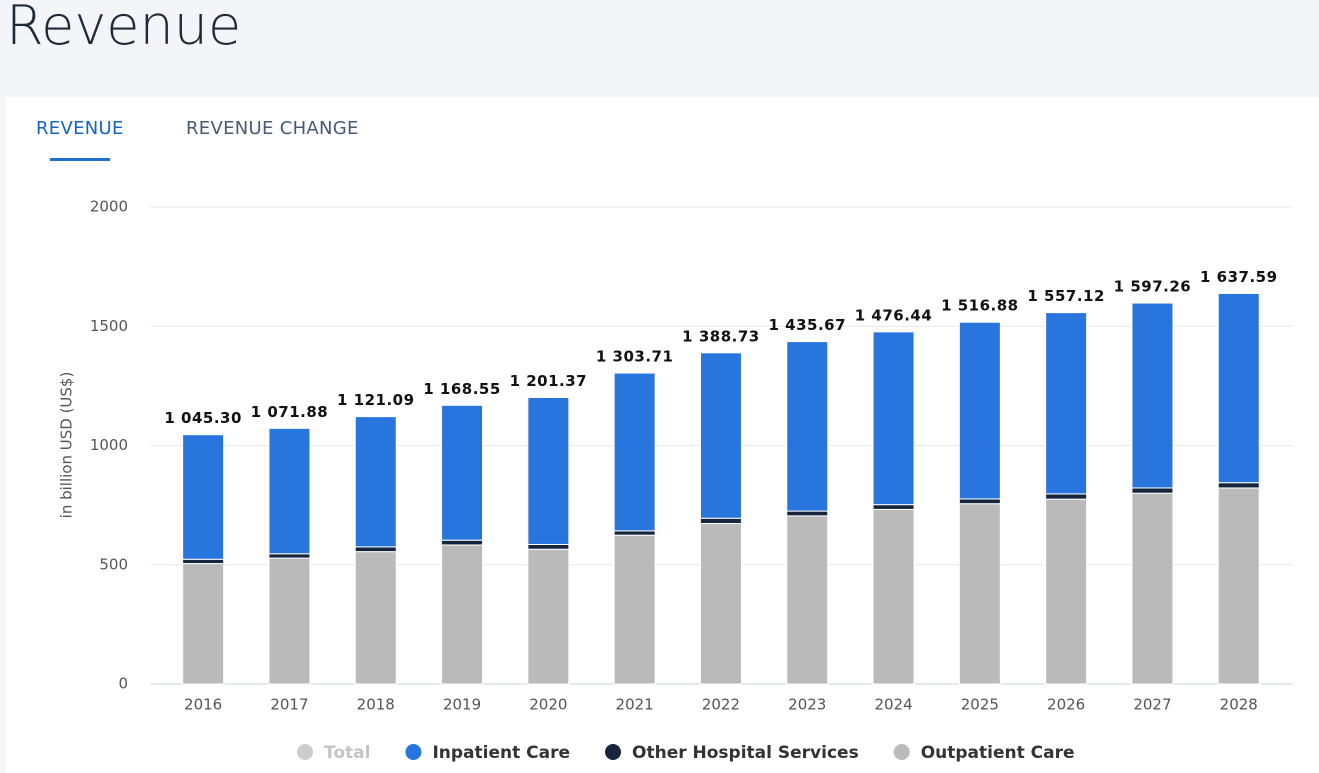  I want to click on tab-underline, so click(80, 159).